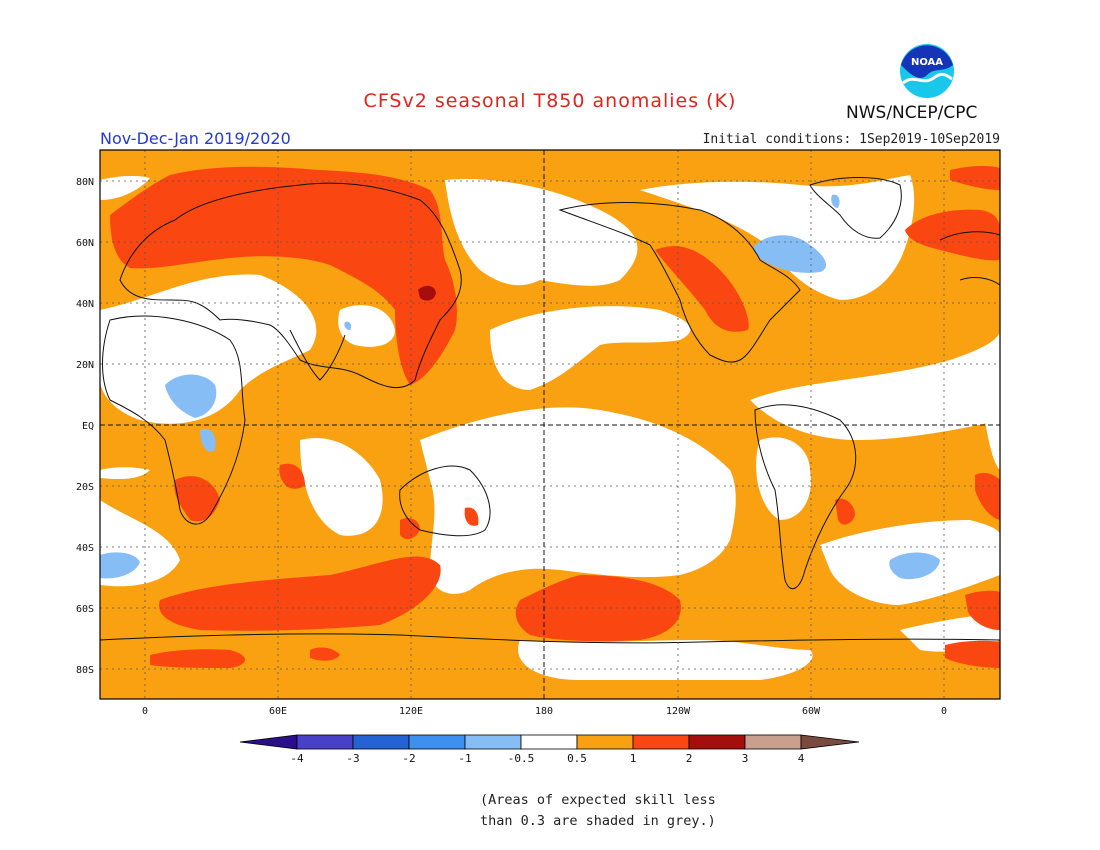 The image size is (1100, 850). What do you see at coordinates (85, 670) in the screenshot?
I see `lat-label: 80S` at bounding box center [85, 670].